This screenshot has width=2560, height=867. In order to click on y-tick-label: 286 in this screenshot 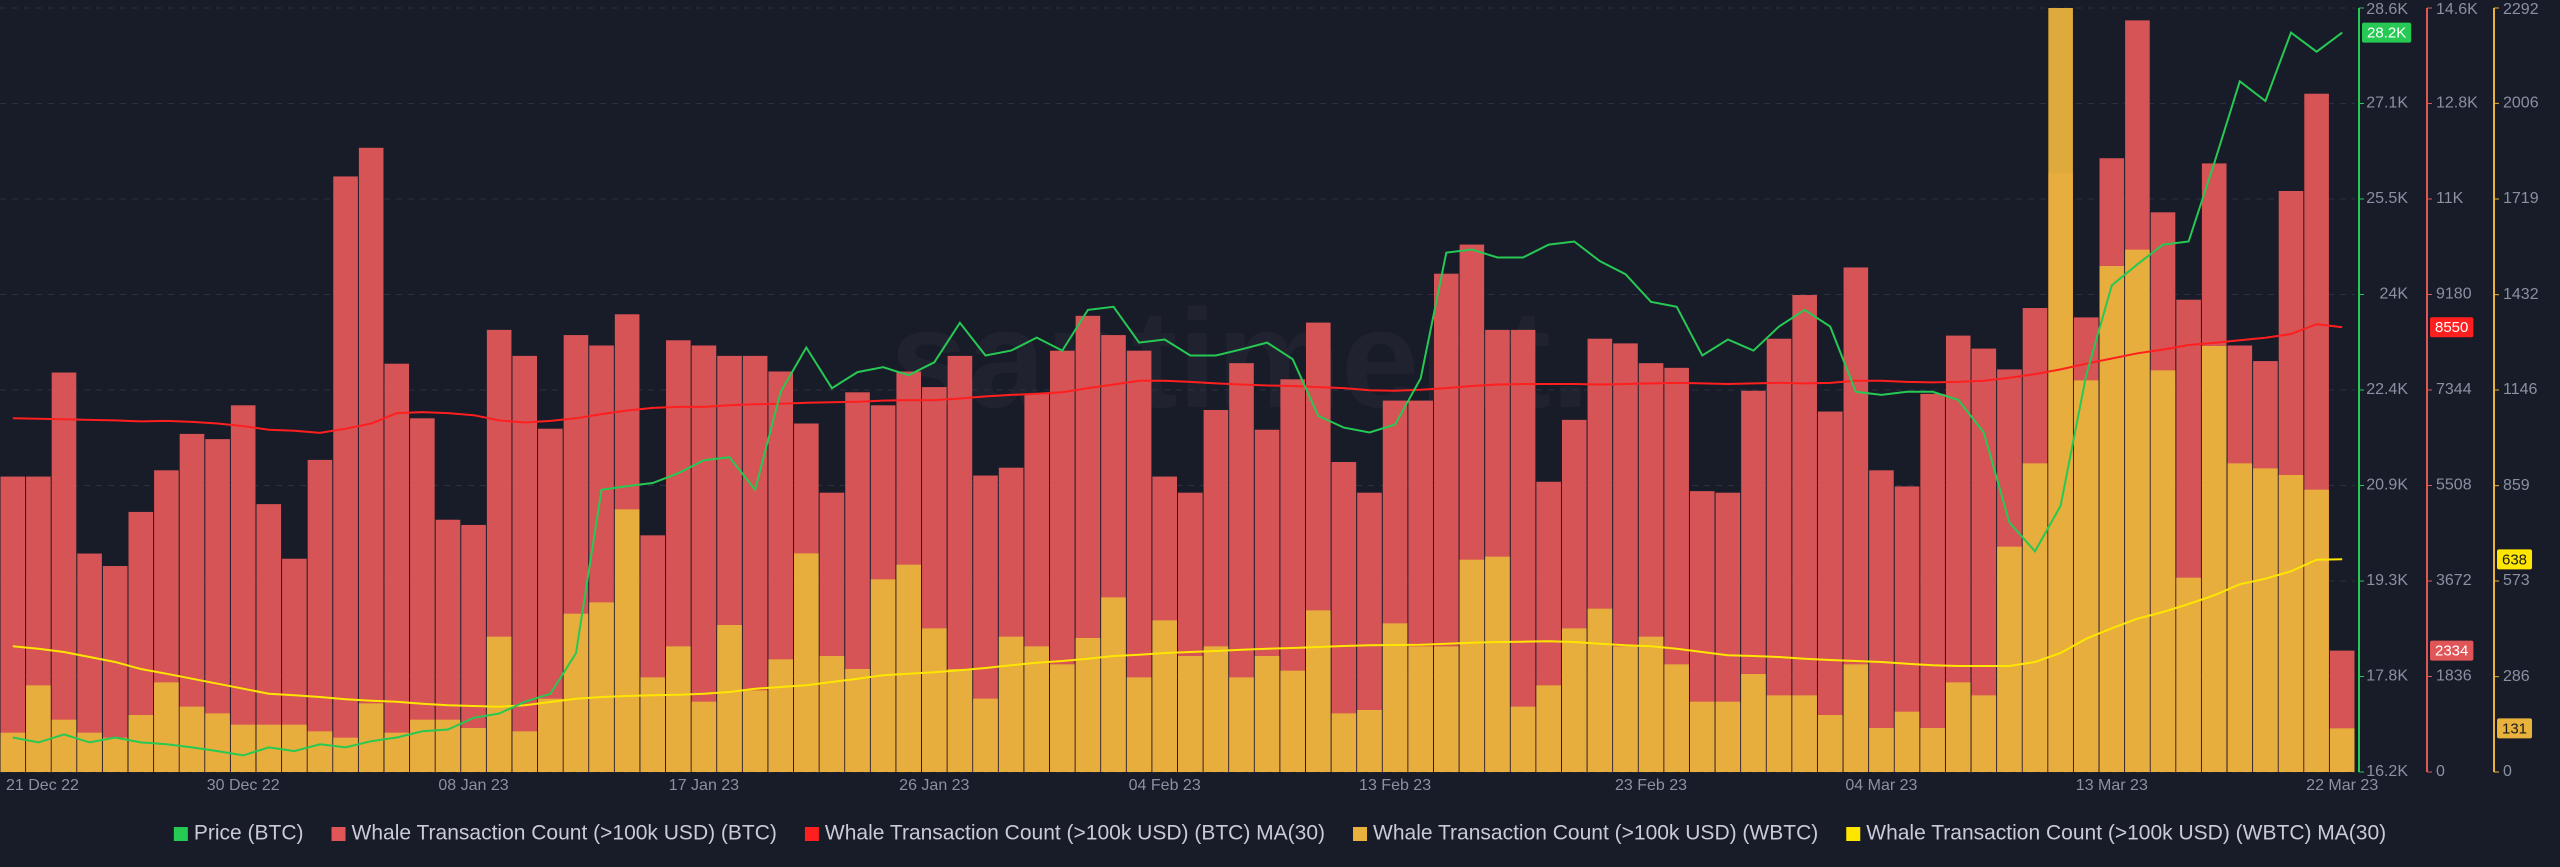, I will do `click(2516, 676)`.